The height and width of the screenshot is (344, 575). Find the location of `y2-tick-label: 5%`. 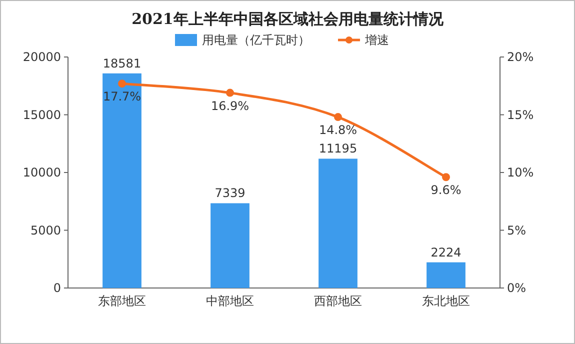

y2-tick-label: 5% is located at coordinates (516, 230).